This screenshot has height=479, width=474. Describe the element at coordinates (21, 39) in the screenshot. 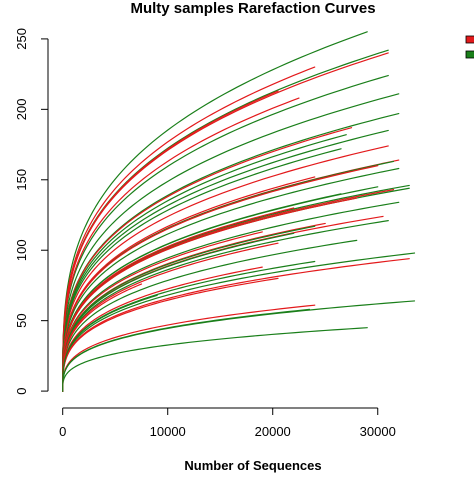

I see `y-tick-label: 250` at that location.